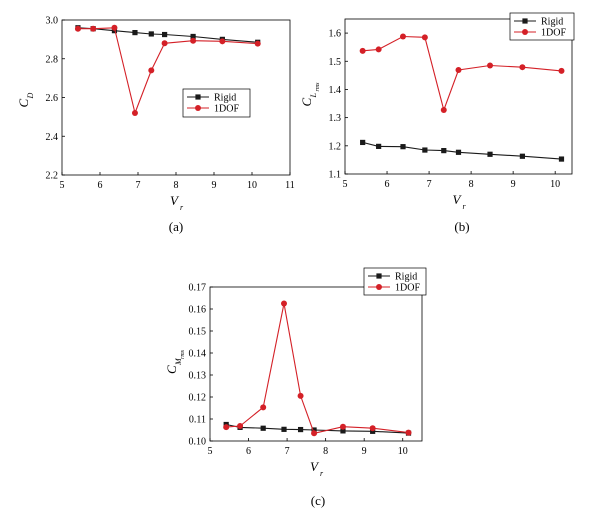 This screenshot has width=600, height=522. Describe the element at coordinates (461, 226) in the screenshot. I see `panel-caption: (b)` at that location.